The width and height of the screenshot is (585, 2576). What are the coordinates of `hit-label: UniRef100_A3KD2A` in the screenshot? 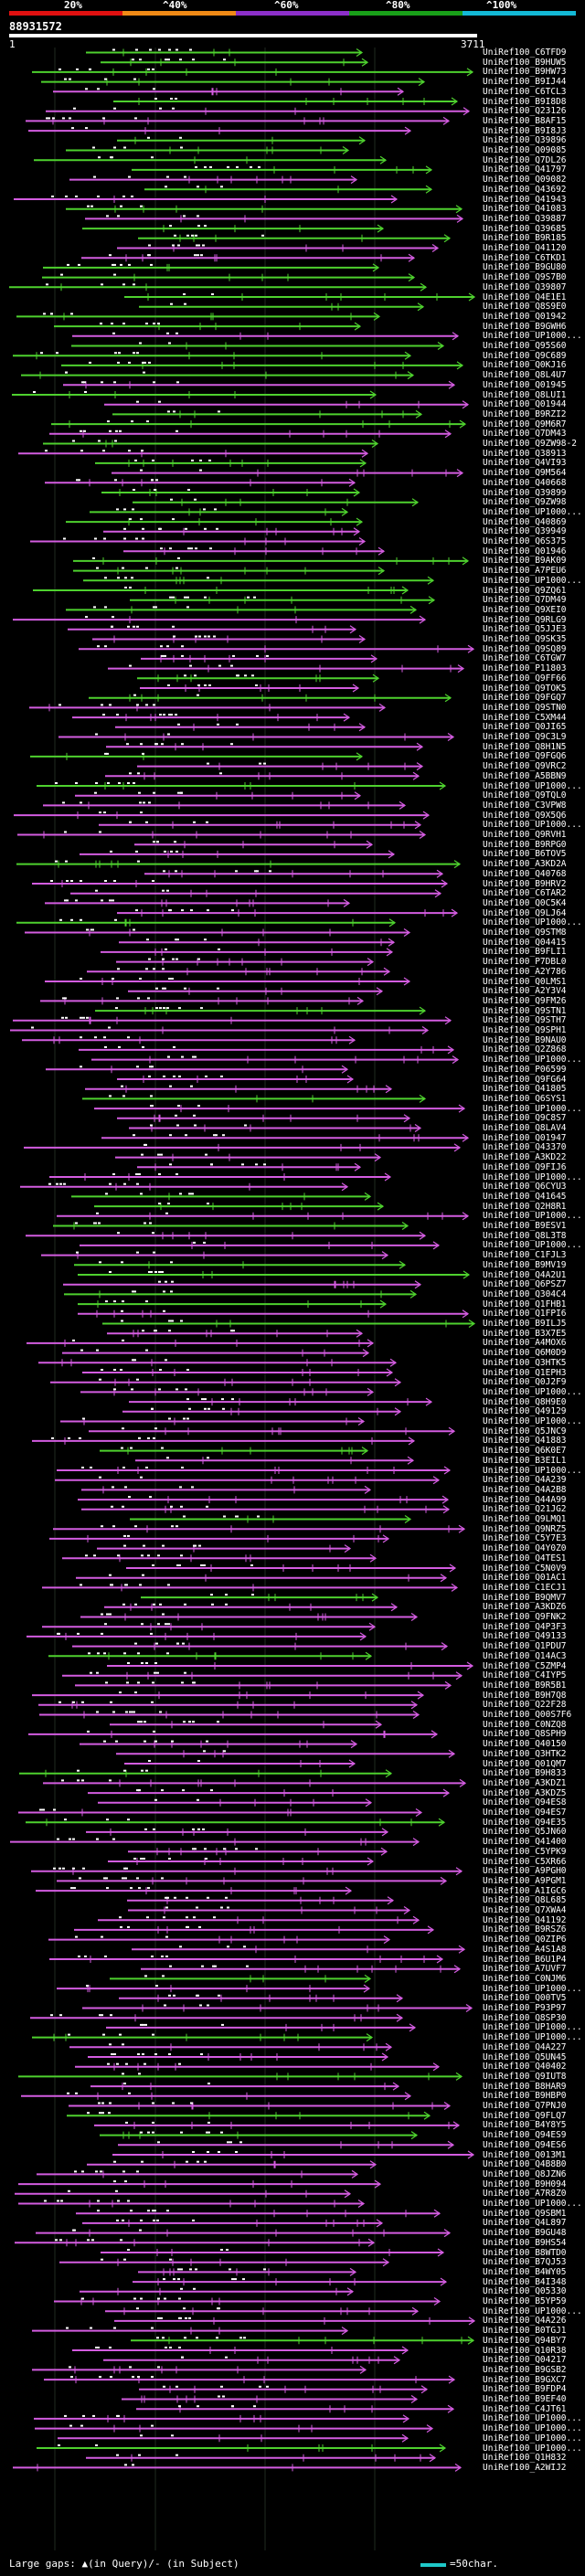 It's located at (525, 864).